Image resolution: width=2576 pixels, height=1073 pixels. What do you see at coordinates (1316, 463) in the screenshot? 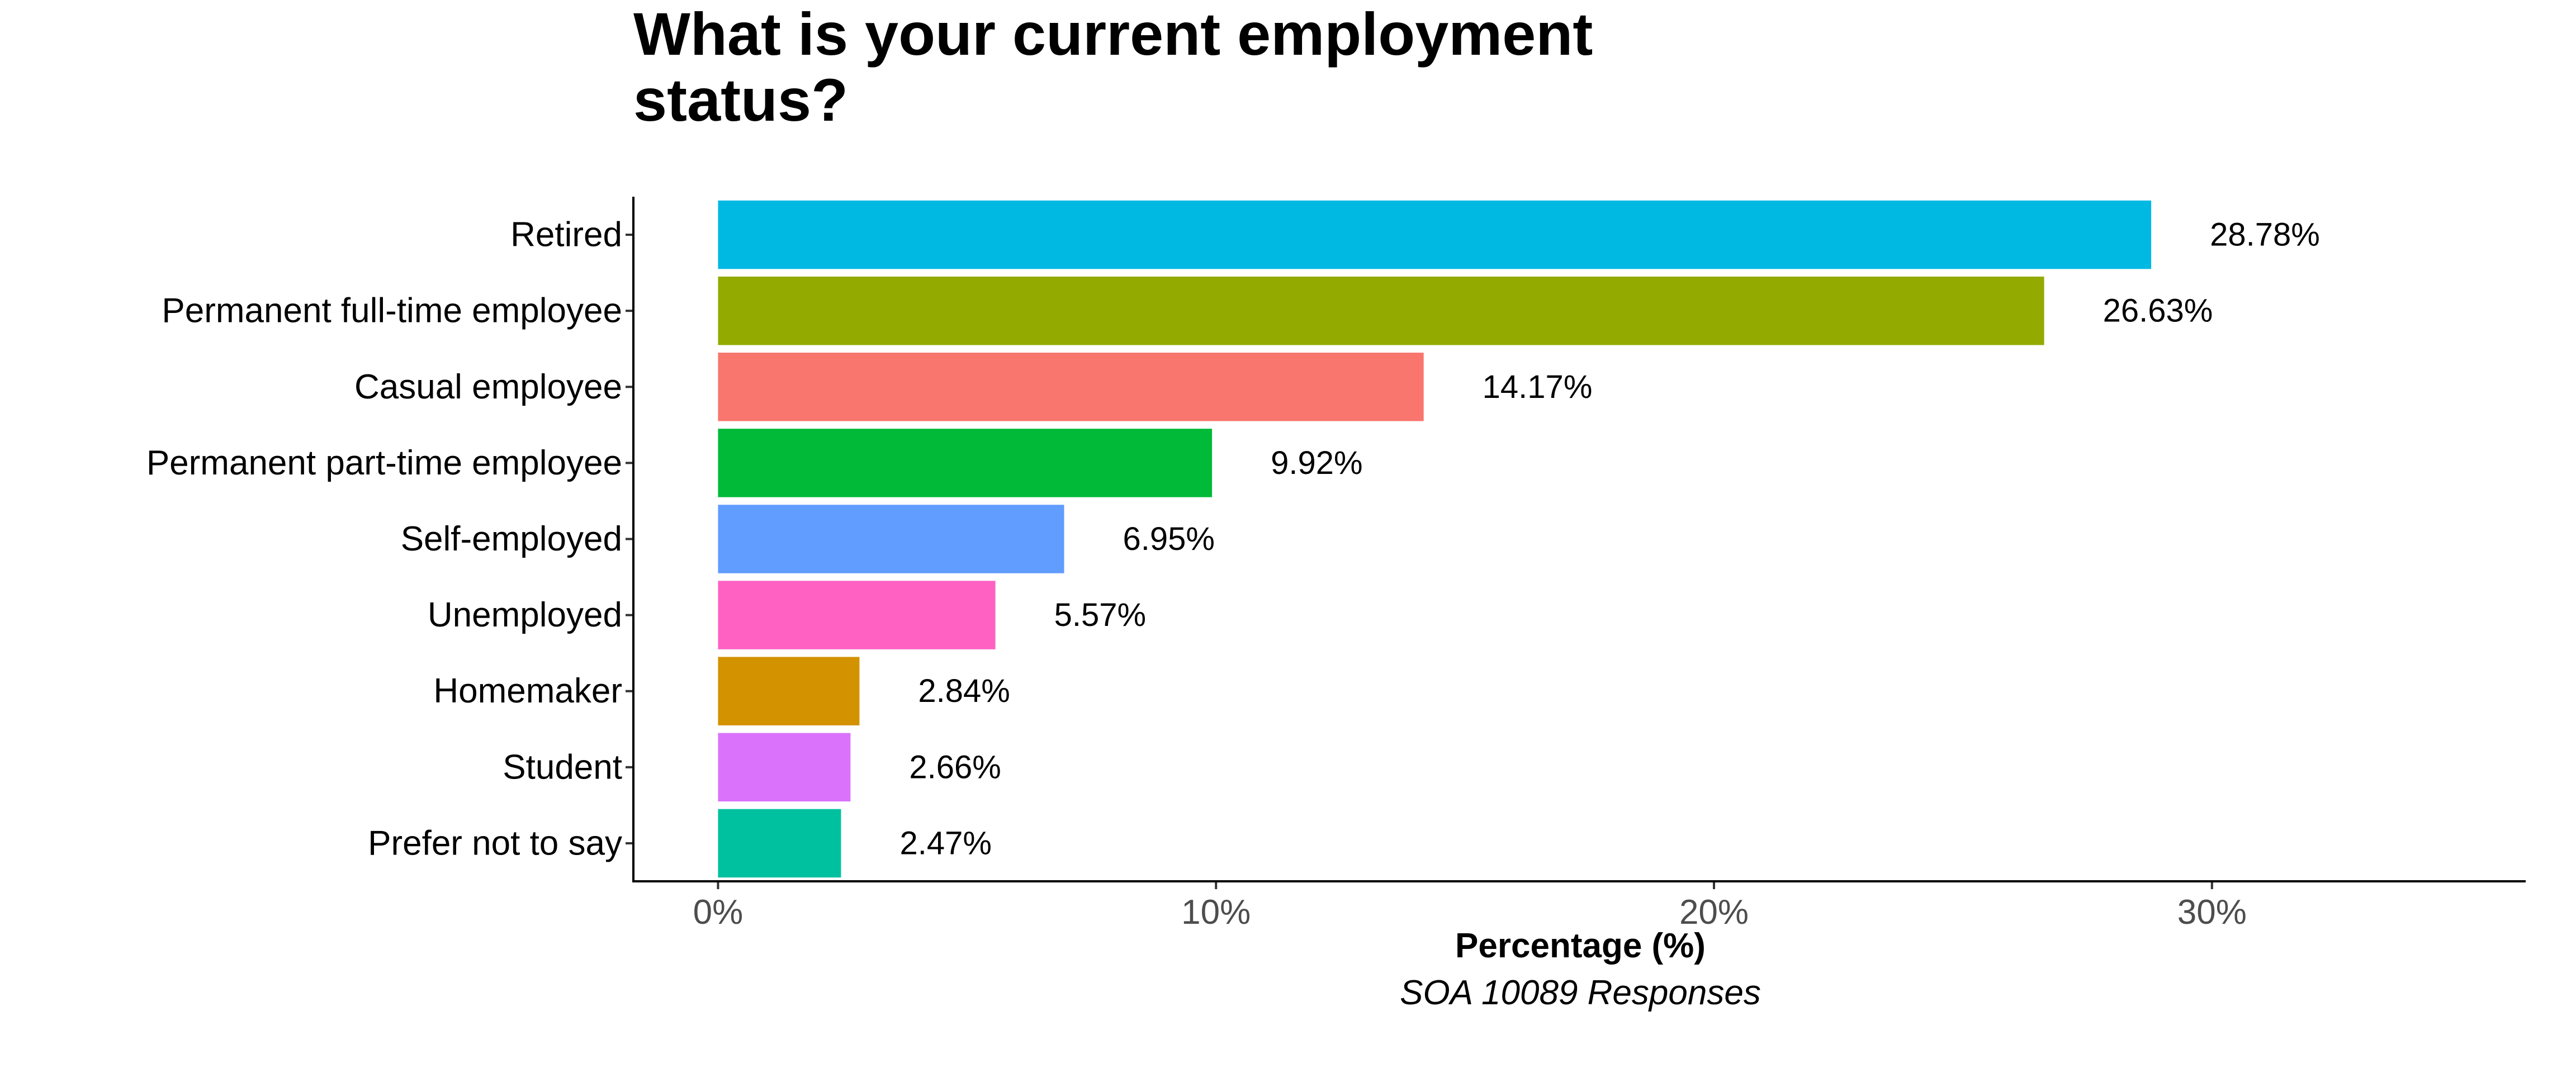
I see `value-label-3: 9.92%` at bounding box center [1316, 463].